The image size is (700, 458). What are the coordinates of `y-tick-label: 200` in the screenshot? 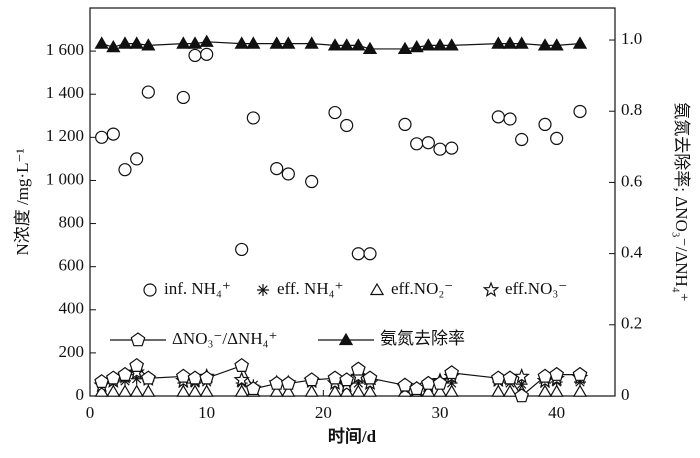 It's located at (72, 351).